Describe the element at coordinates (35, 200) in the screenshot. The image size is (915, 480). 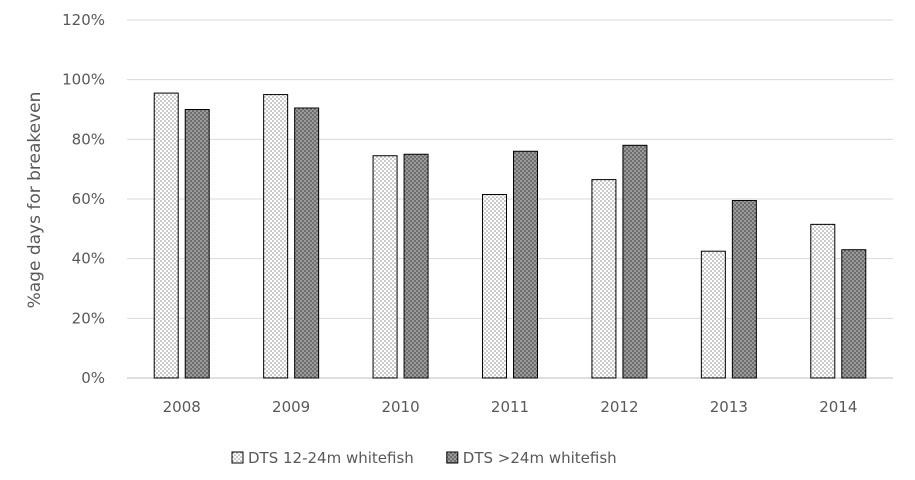
I see `y-axis-title: %age days for breakeven` at that location.